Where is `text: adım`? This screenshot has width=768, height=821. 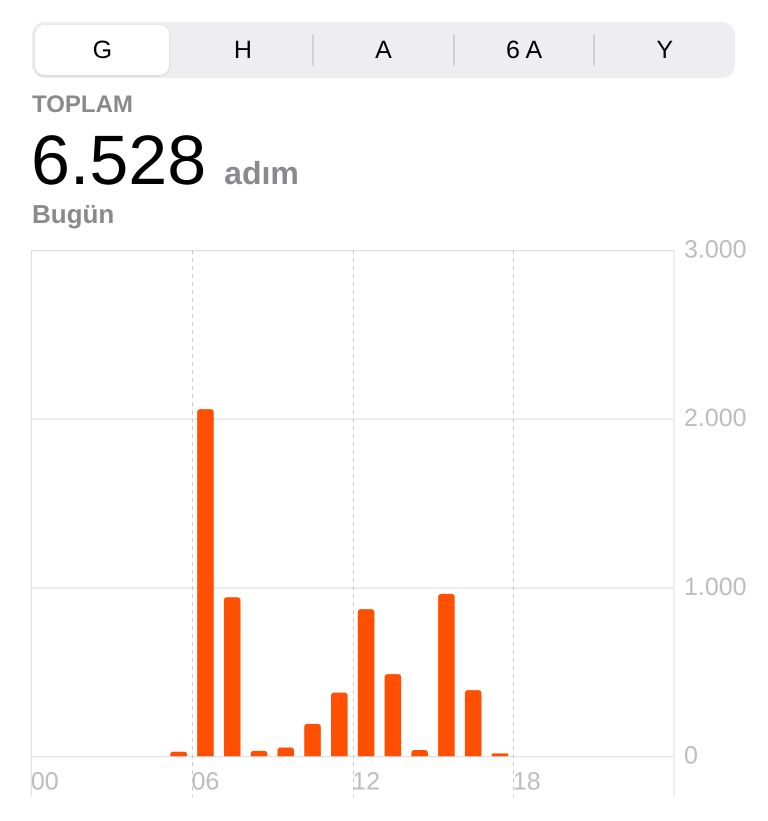
text: adım is located at coordinates (261, 173).